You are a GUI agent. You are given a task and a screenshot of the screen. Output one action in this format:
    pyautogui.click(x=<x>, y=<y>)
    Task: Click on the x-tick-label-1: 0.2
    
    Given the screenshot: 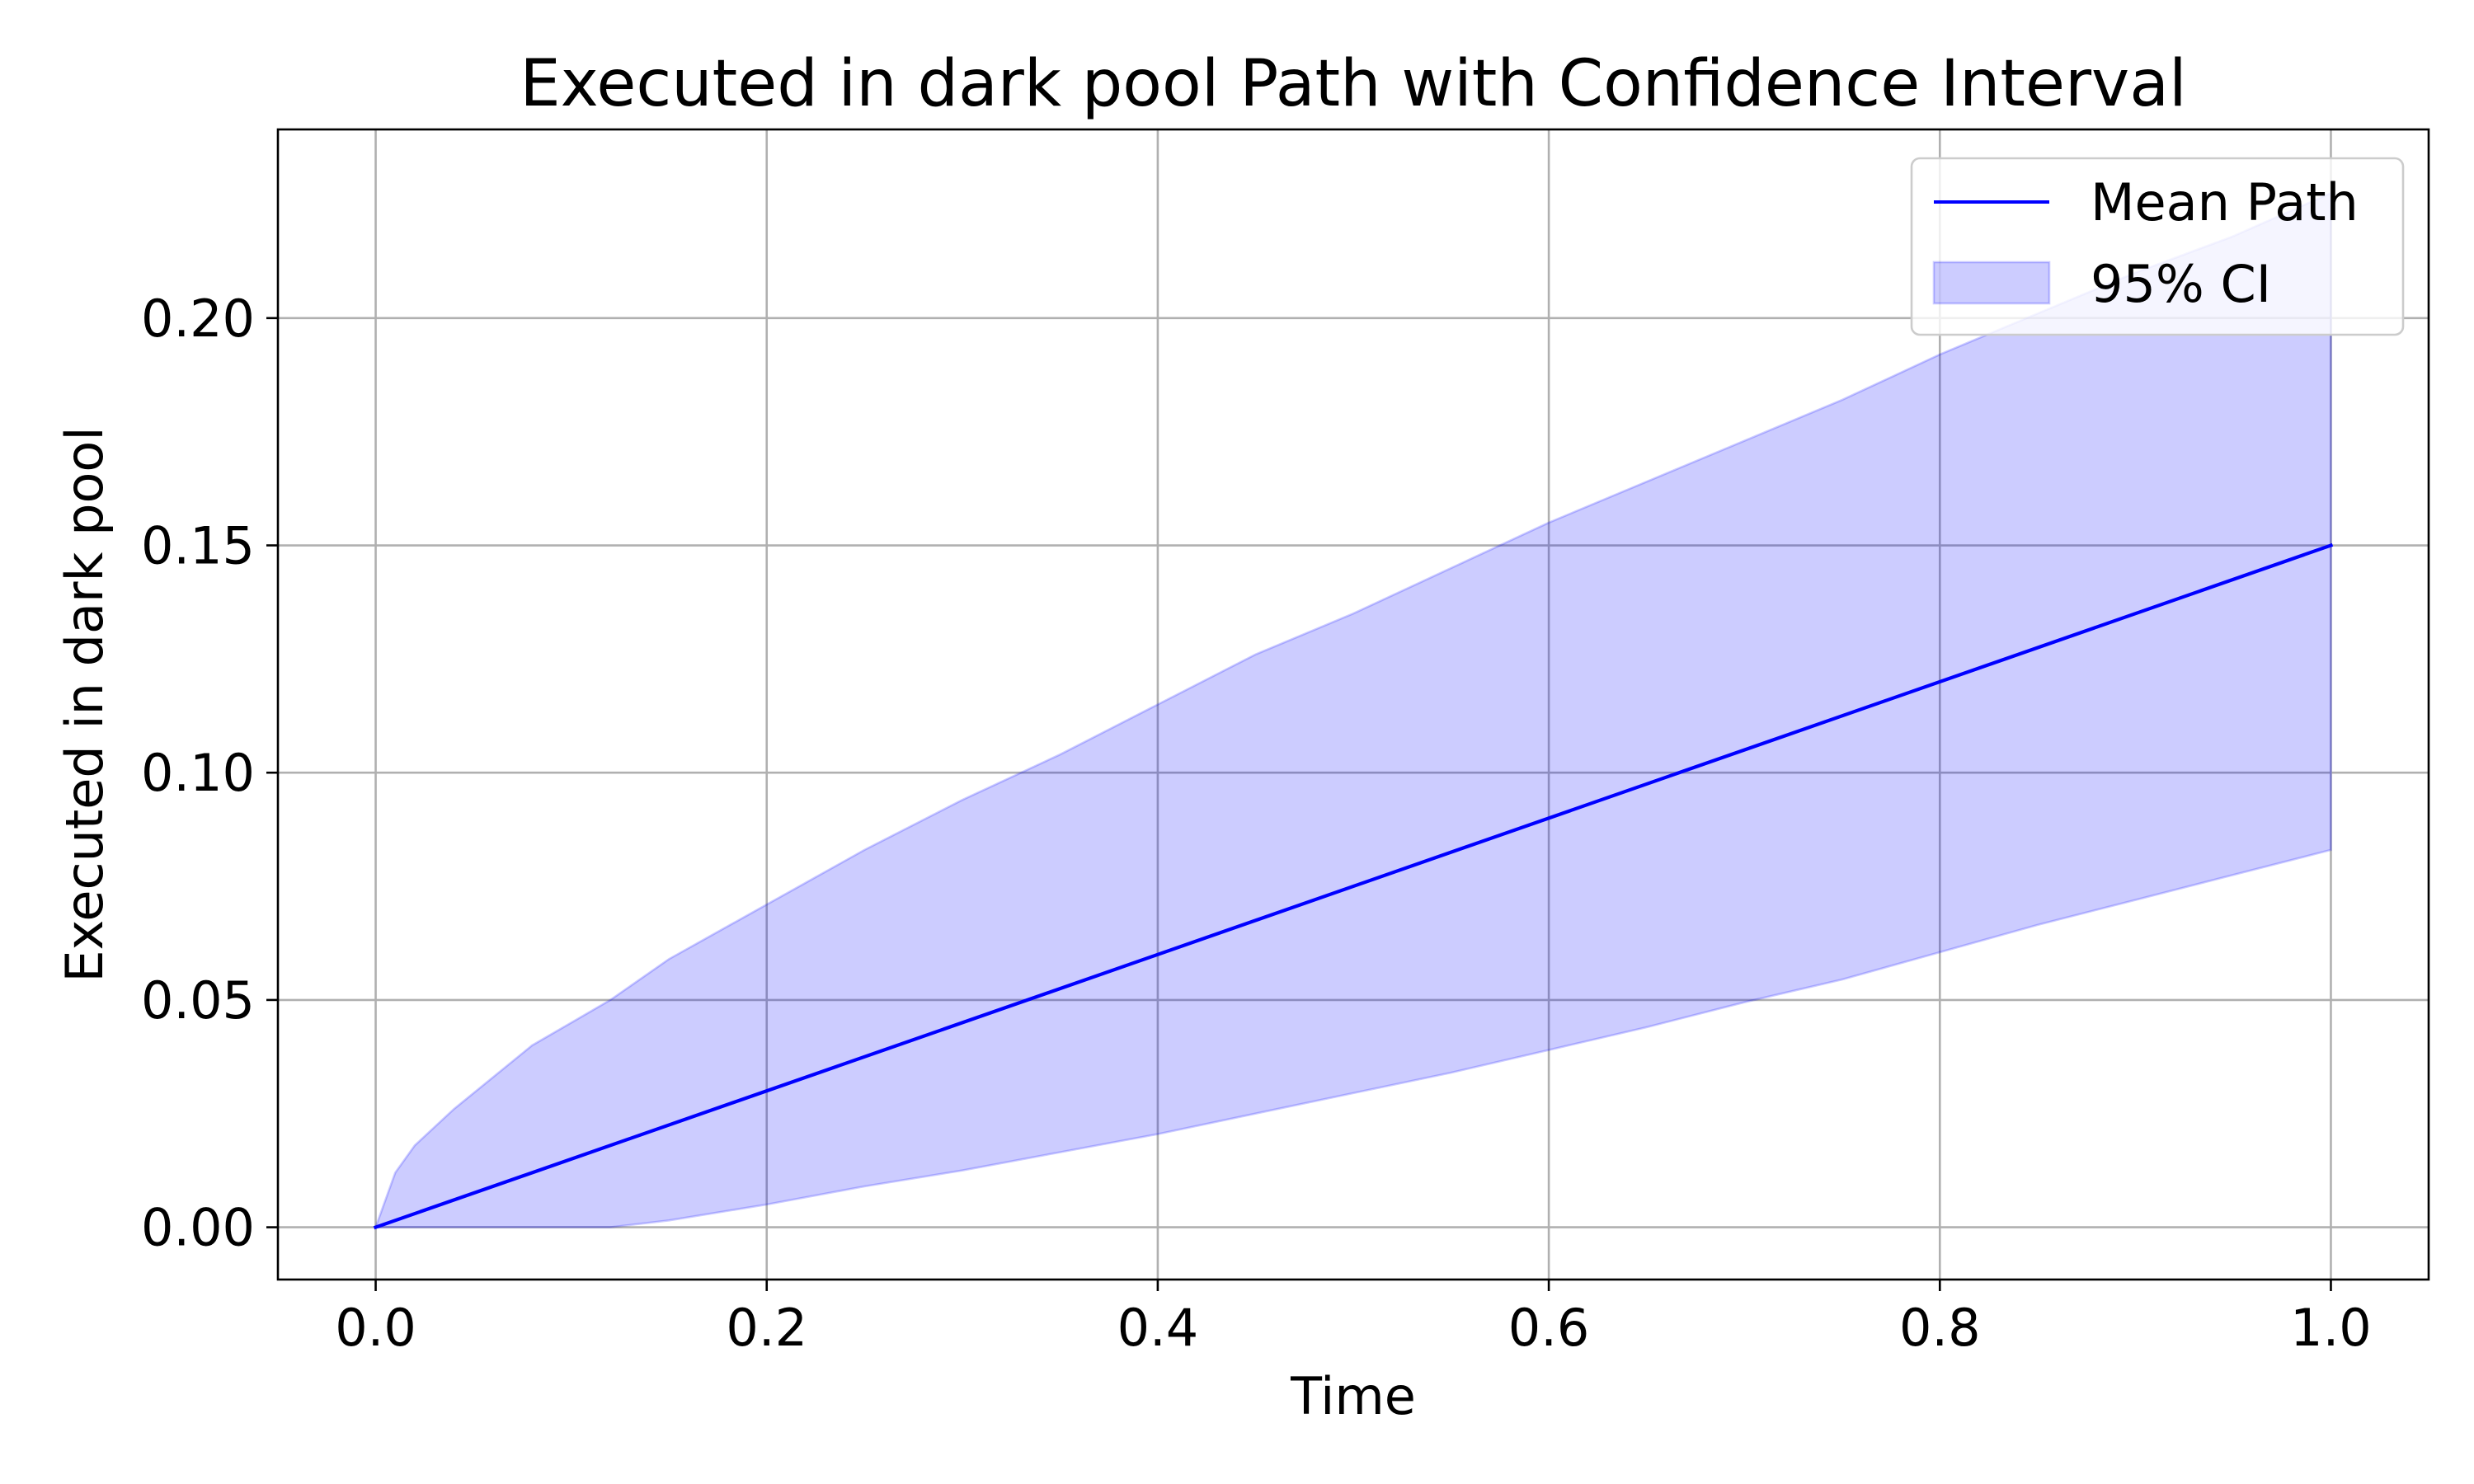 What is the action you would take?
    pyautogui.click(x=766, y=1328)
    